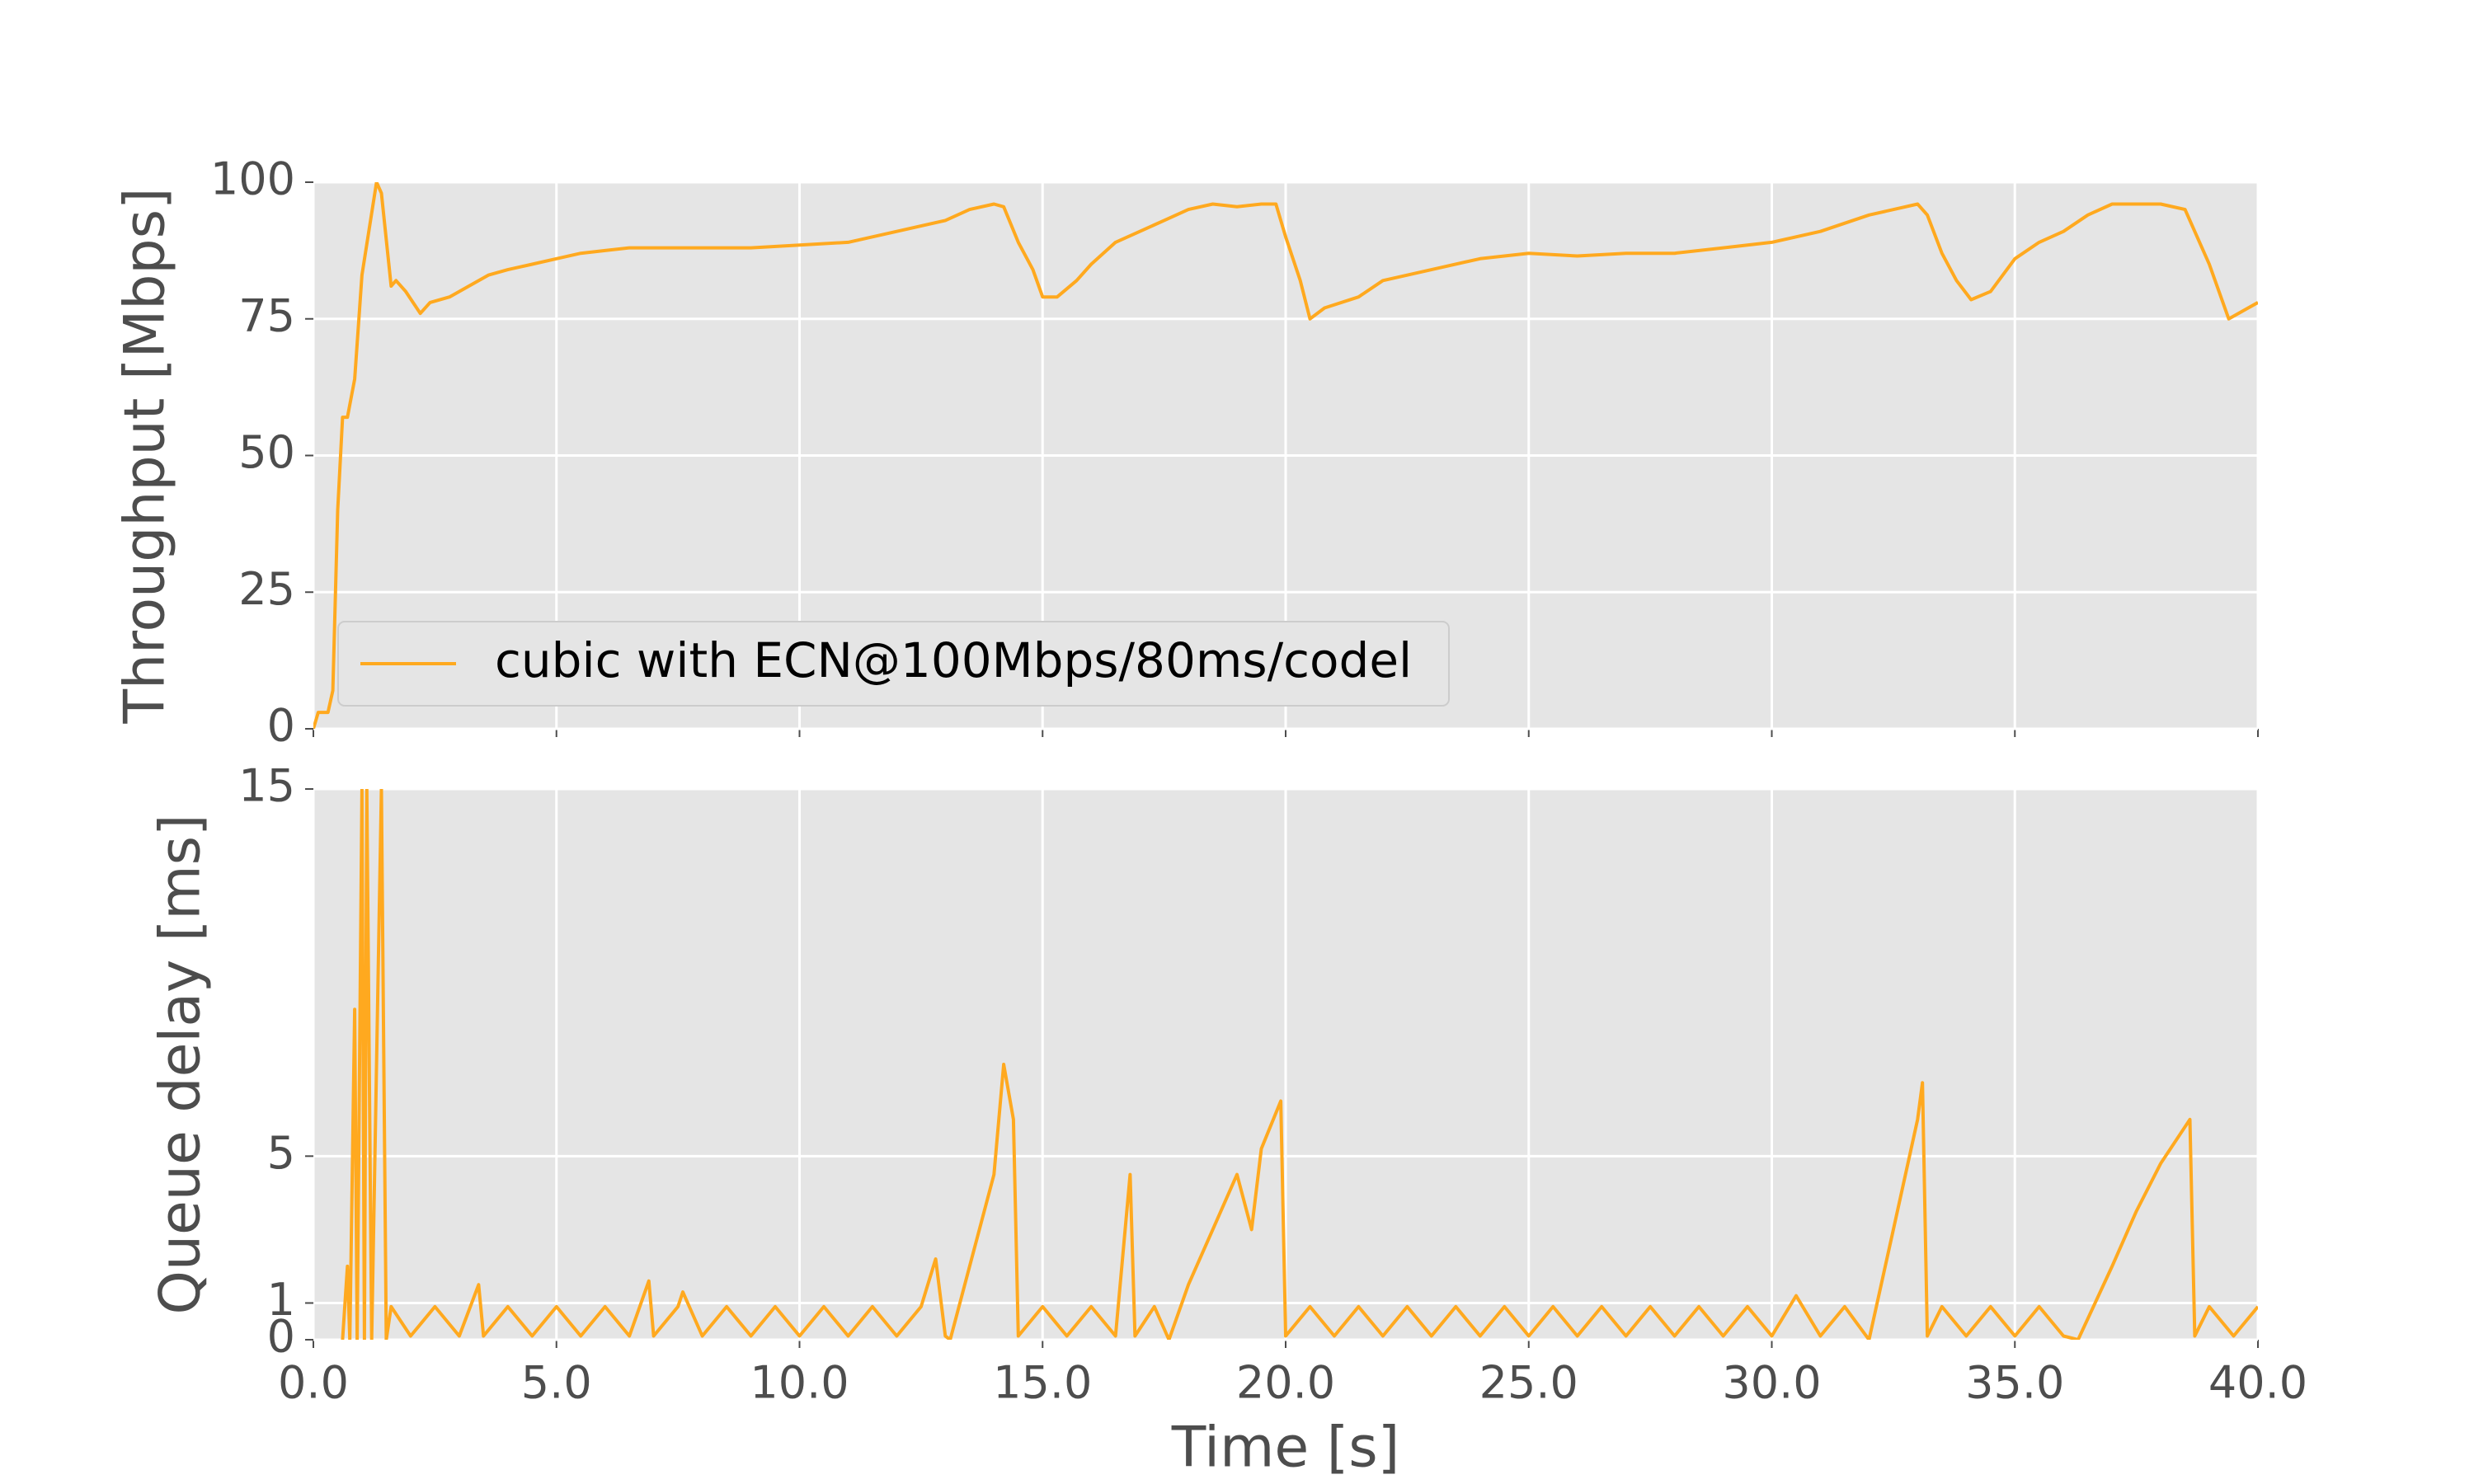 The image size is (2474, 1484). Describe the element at coordinates (1042, 1383) in the screenshot. I see `x-tick-label: 15.0` at that location.